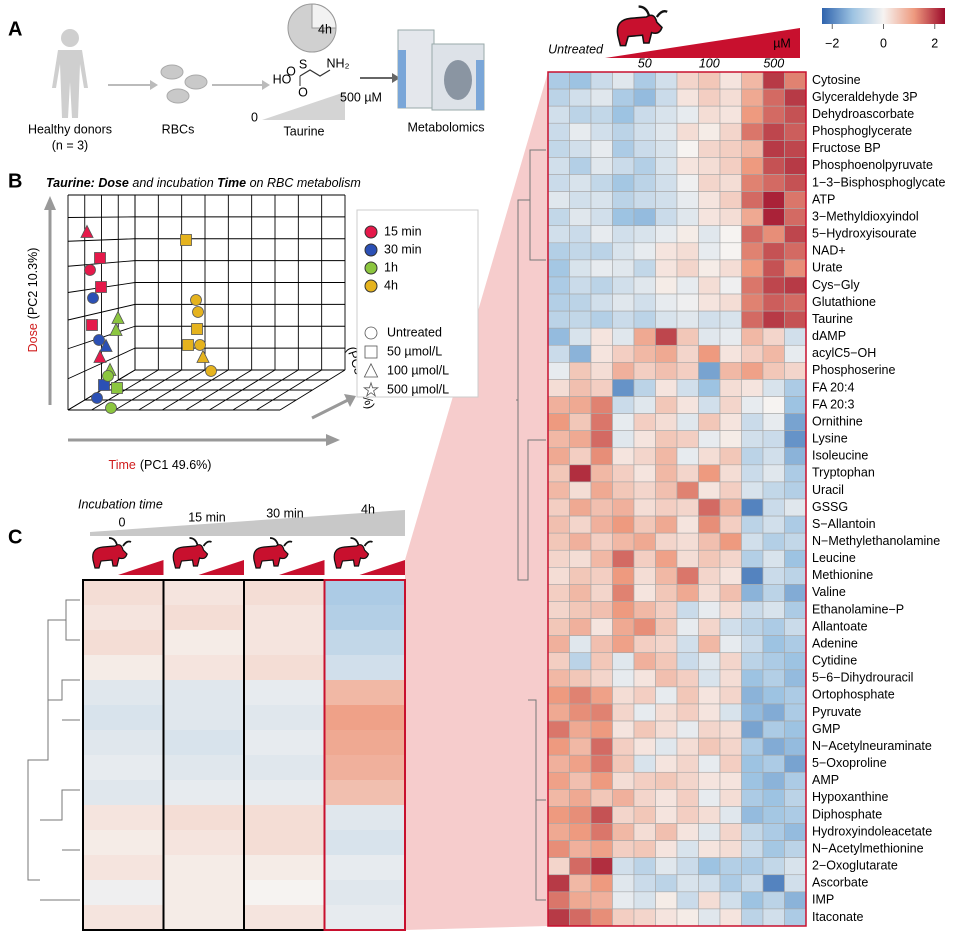 The height and width of the screenshot is (936, 959). I want to click on time-label: 15 min, so click(207, 517).